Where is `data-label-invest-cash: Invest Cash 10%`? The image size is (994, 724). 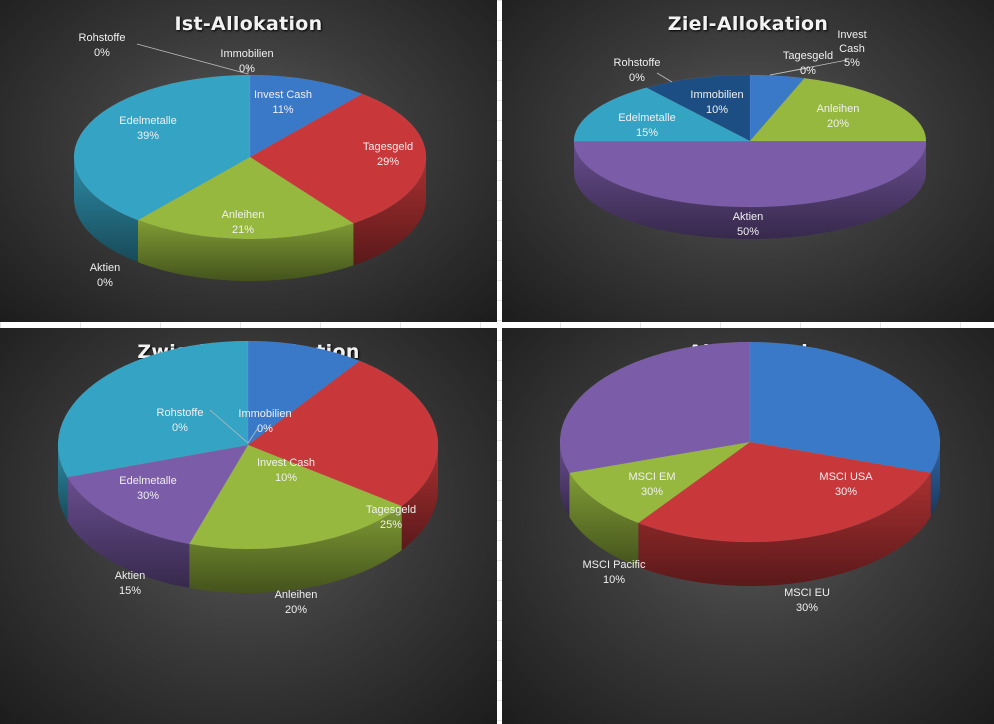 data-label-invest-cash: Invest Cash 10% is located at coordinates (286, 470).